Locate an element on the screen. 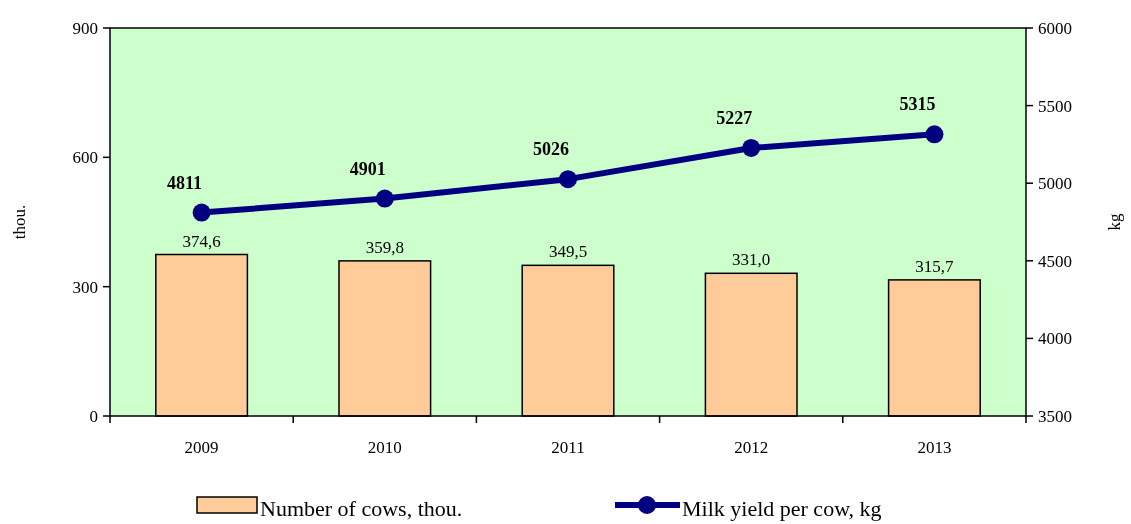 The width and height of the screenshot is (1131, 524). data-label: 5315 is located at coordinates (917, 104).